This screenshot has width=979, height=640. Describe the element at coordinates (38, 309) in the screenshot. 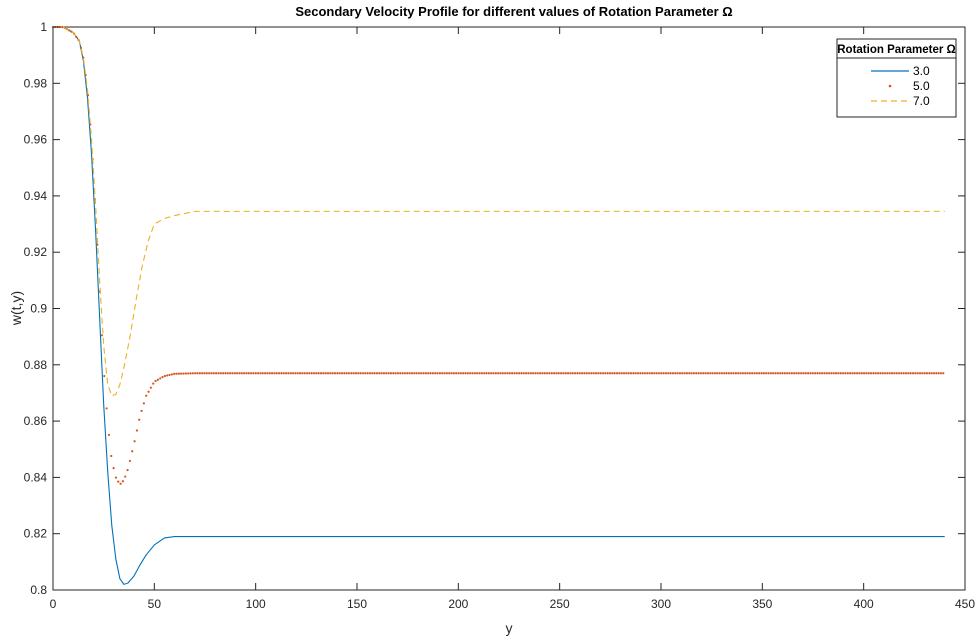

I see `y-tick-label: 0.9` at that location.